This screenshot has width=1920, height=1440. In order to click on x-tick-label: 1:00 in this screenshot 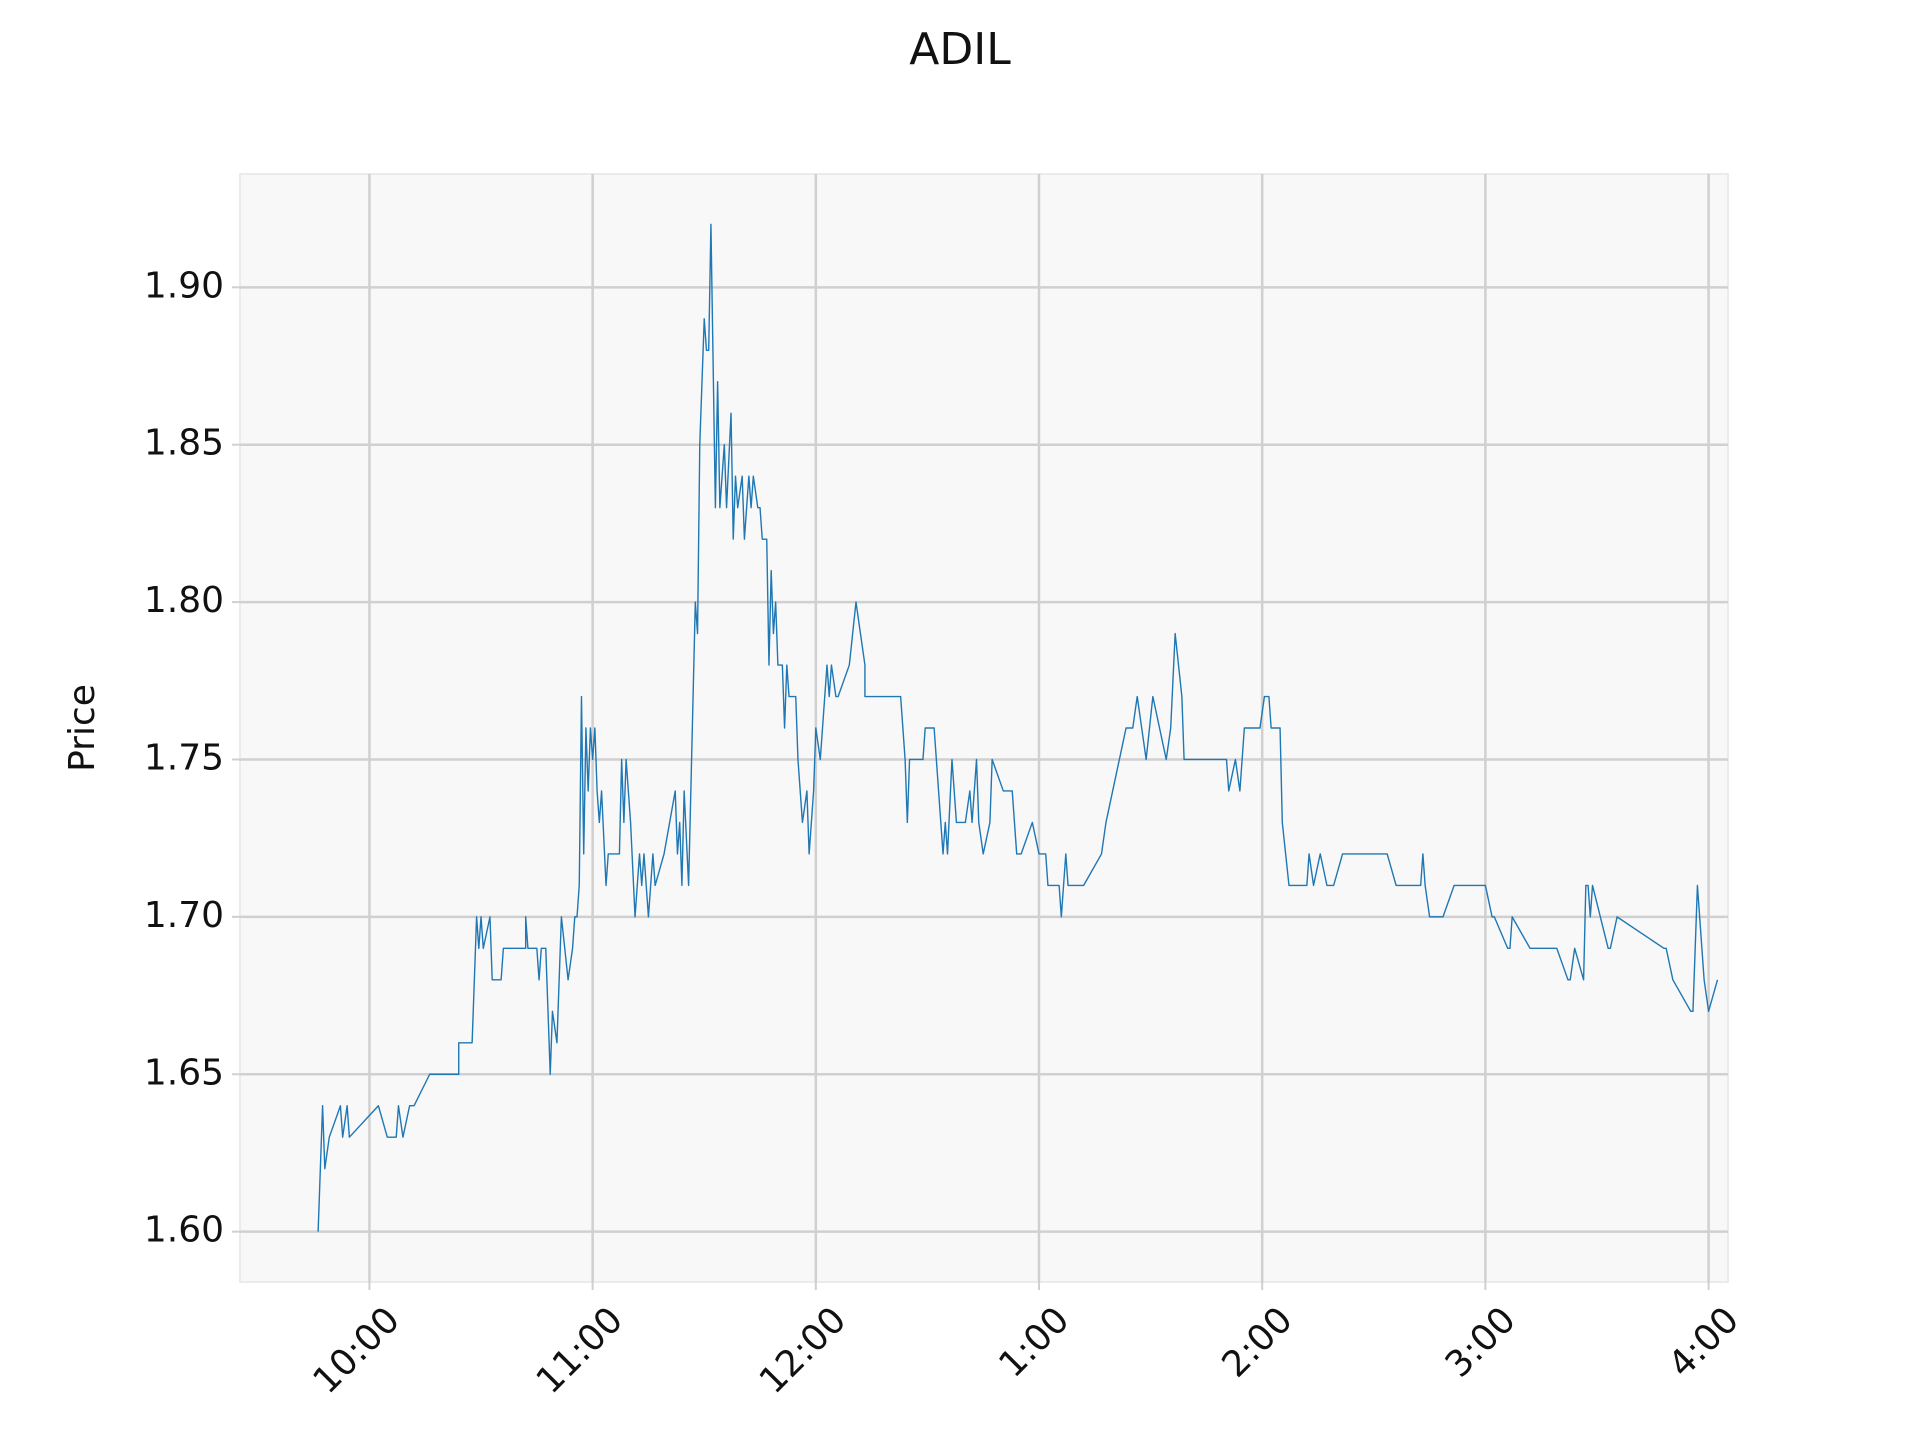, I will do `click(1034, 1342)`.